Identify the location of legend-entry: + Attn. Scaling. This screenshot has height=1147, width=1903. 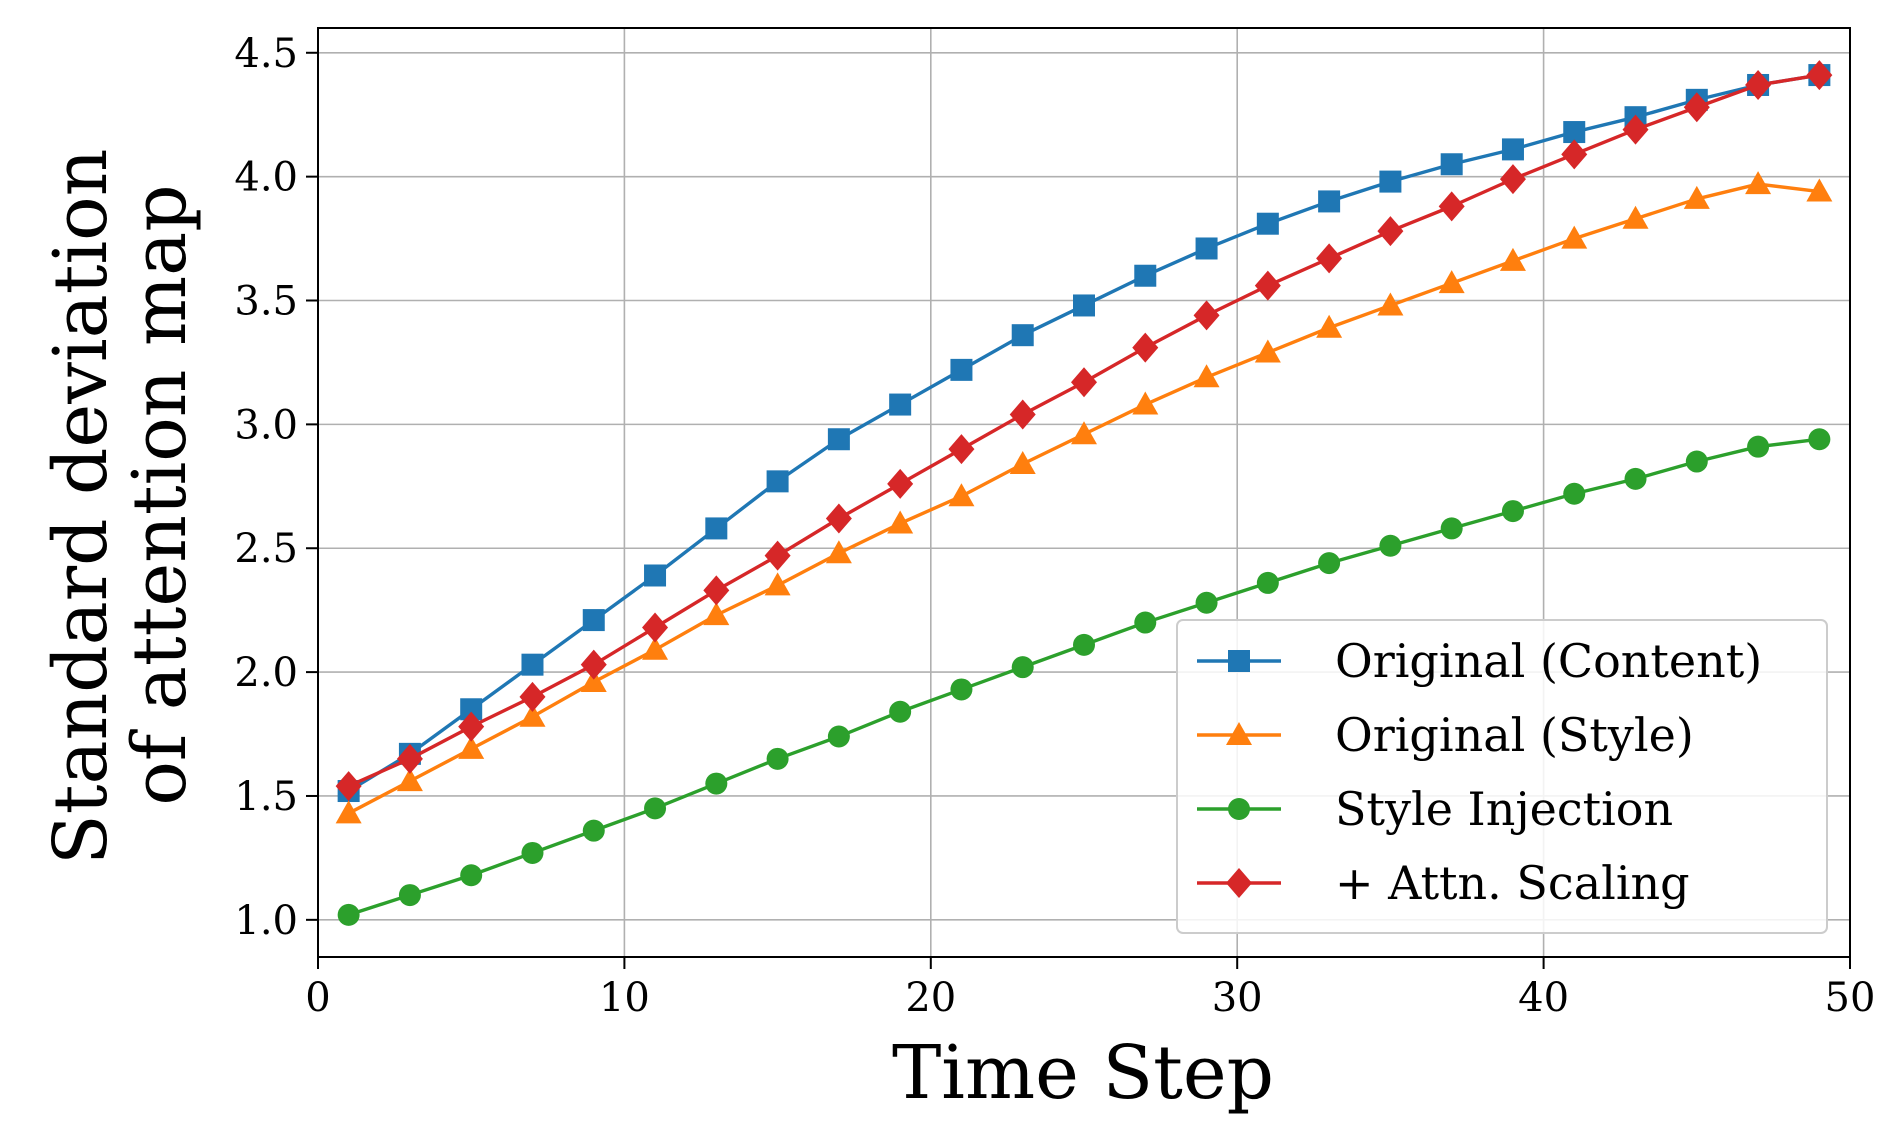
(1443, 883).